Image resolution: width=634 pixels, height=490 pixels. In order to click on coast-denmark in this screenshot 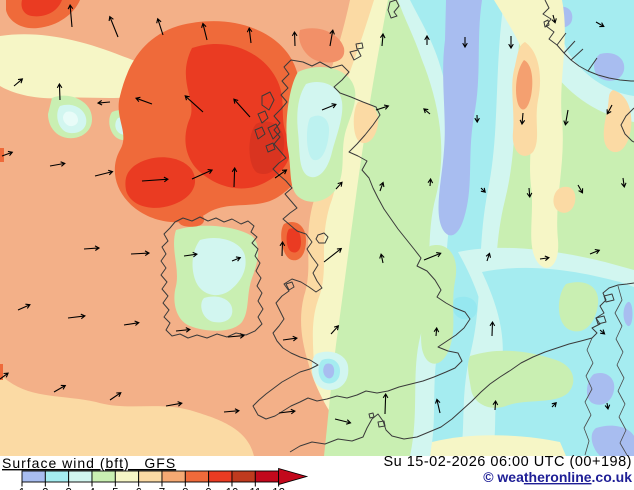, I will do `click(627, 125)`.